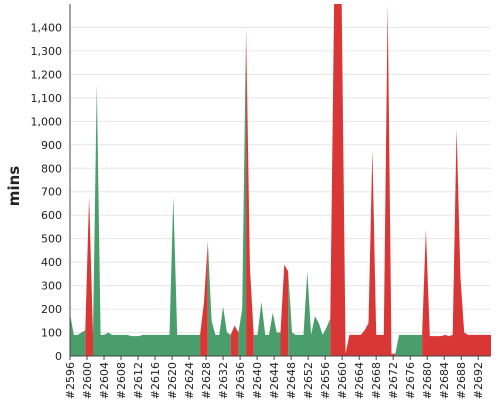  What do you see at coordinates (240, 380) in the screenshot?
I see `x-tick-label: #2636` at bounding box center [240, 380].